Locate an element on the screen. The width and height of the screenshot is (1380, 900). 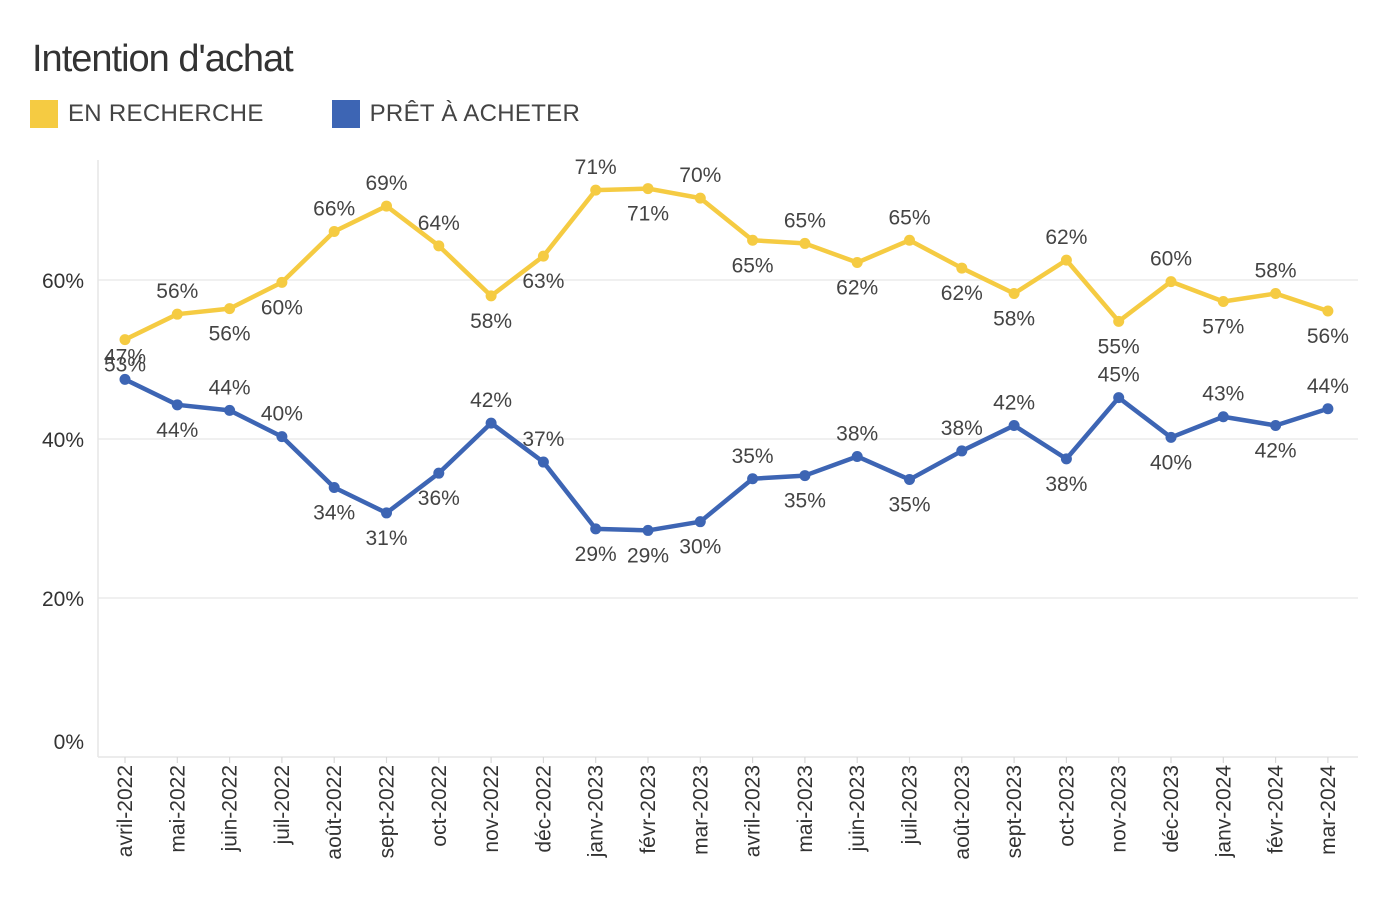
x-tick-label: janv-2024 is located at coordinates (1223, 812).